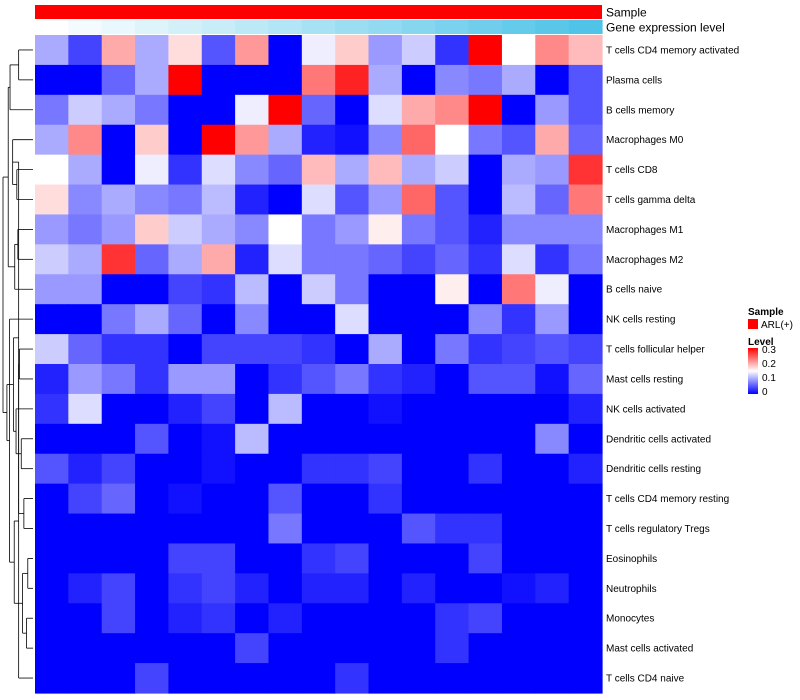 The image size is (800, 700). I want to click on row-label: Plasma cells, so click(634, 80).